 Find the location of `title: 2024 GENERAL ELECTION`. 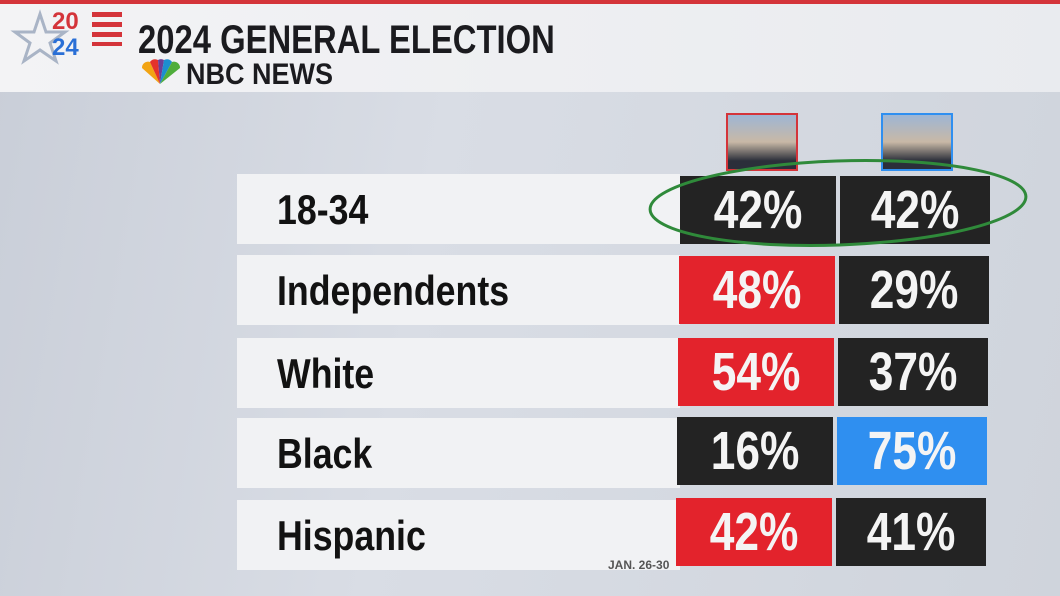

title: 2024 GENERAL ELECTION is located at coordinates (346, 40).